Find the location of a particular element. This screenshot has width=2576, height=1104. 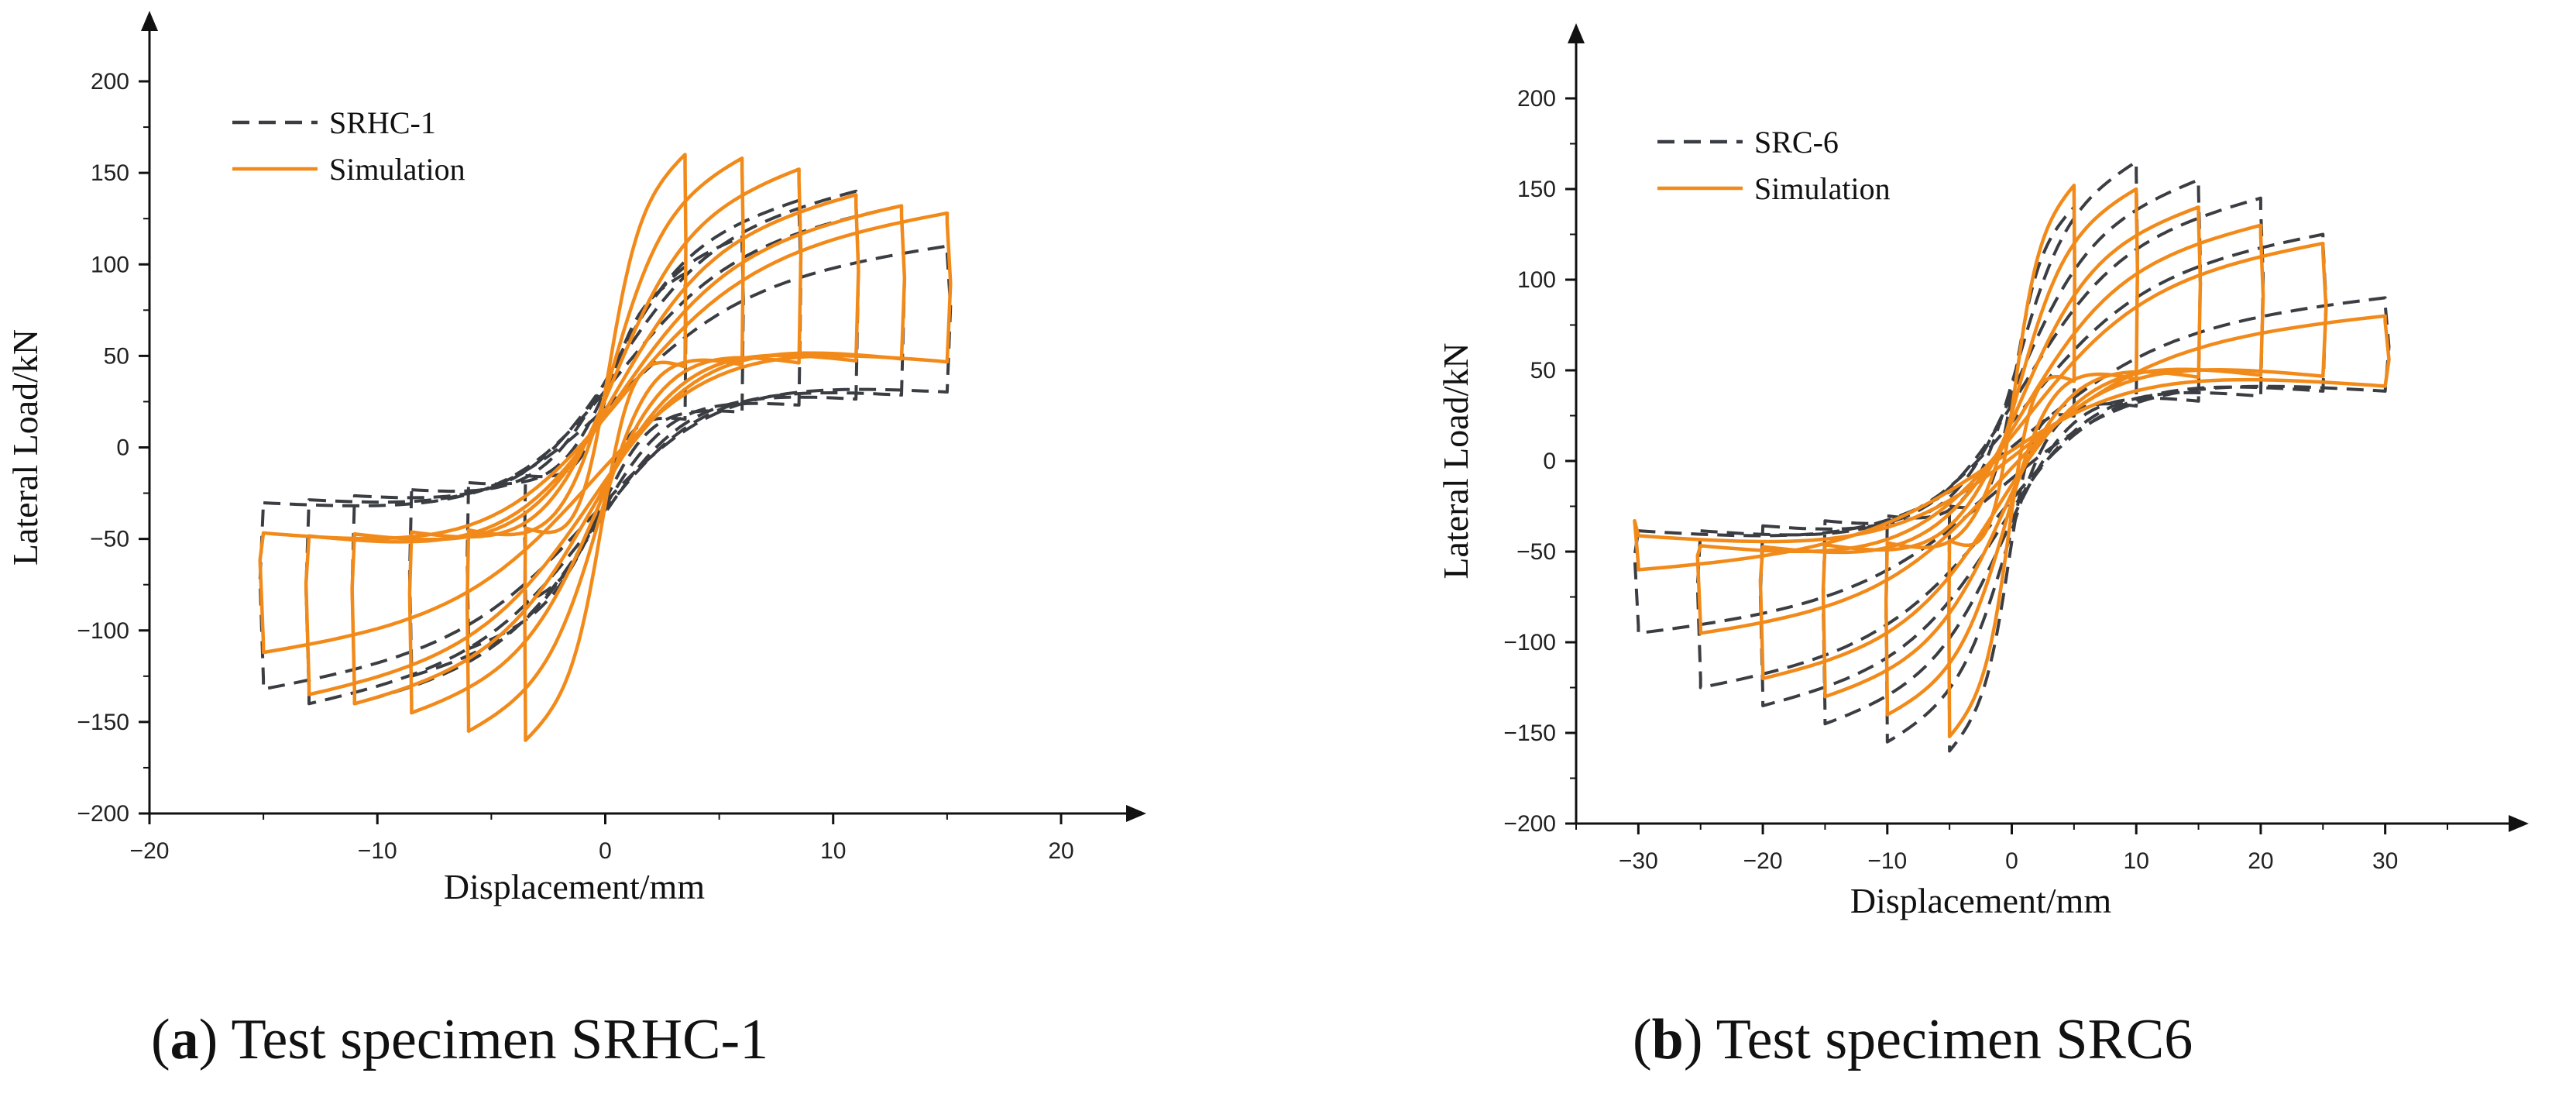

caption-a-letter: a is located at coordinates (184, 1039).